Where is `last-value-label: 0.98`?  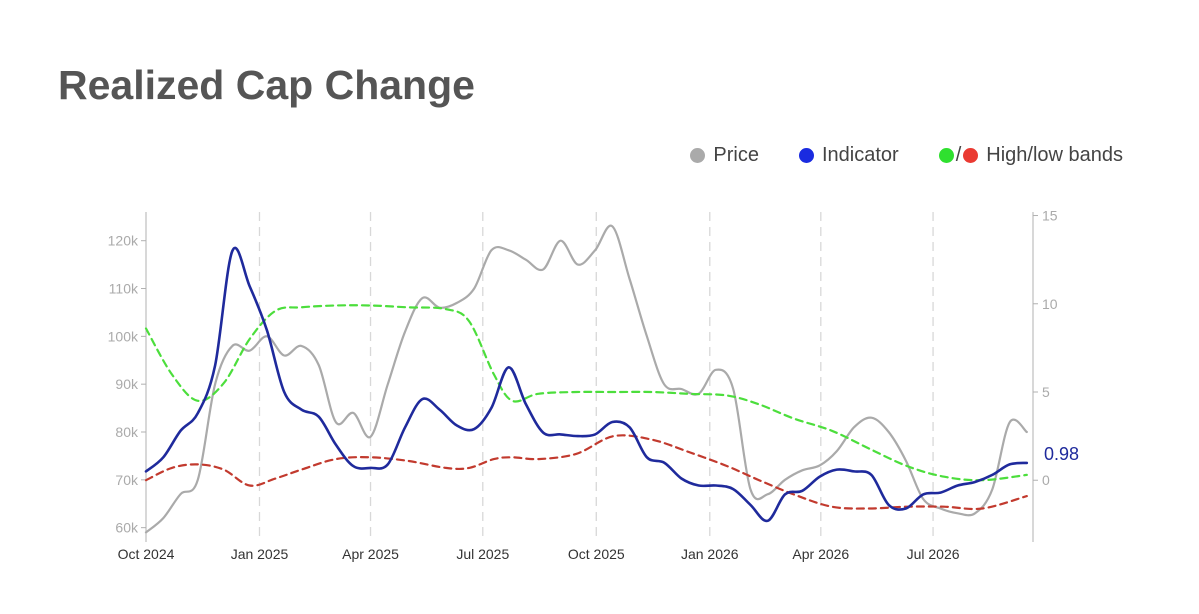
last-value-label: 0.98 is located at coordinates (1061, 454).